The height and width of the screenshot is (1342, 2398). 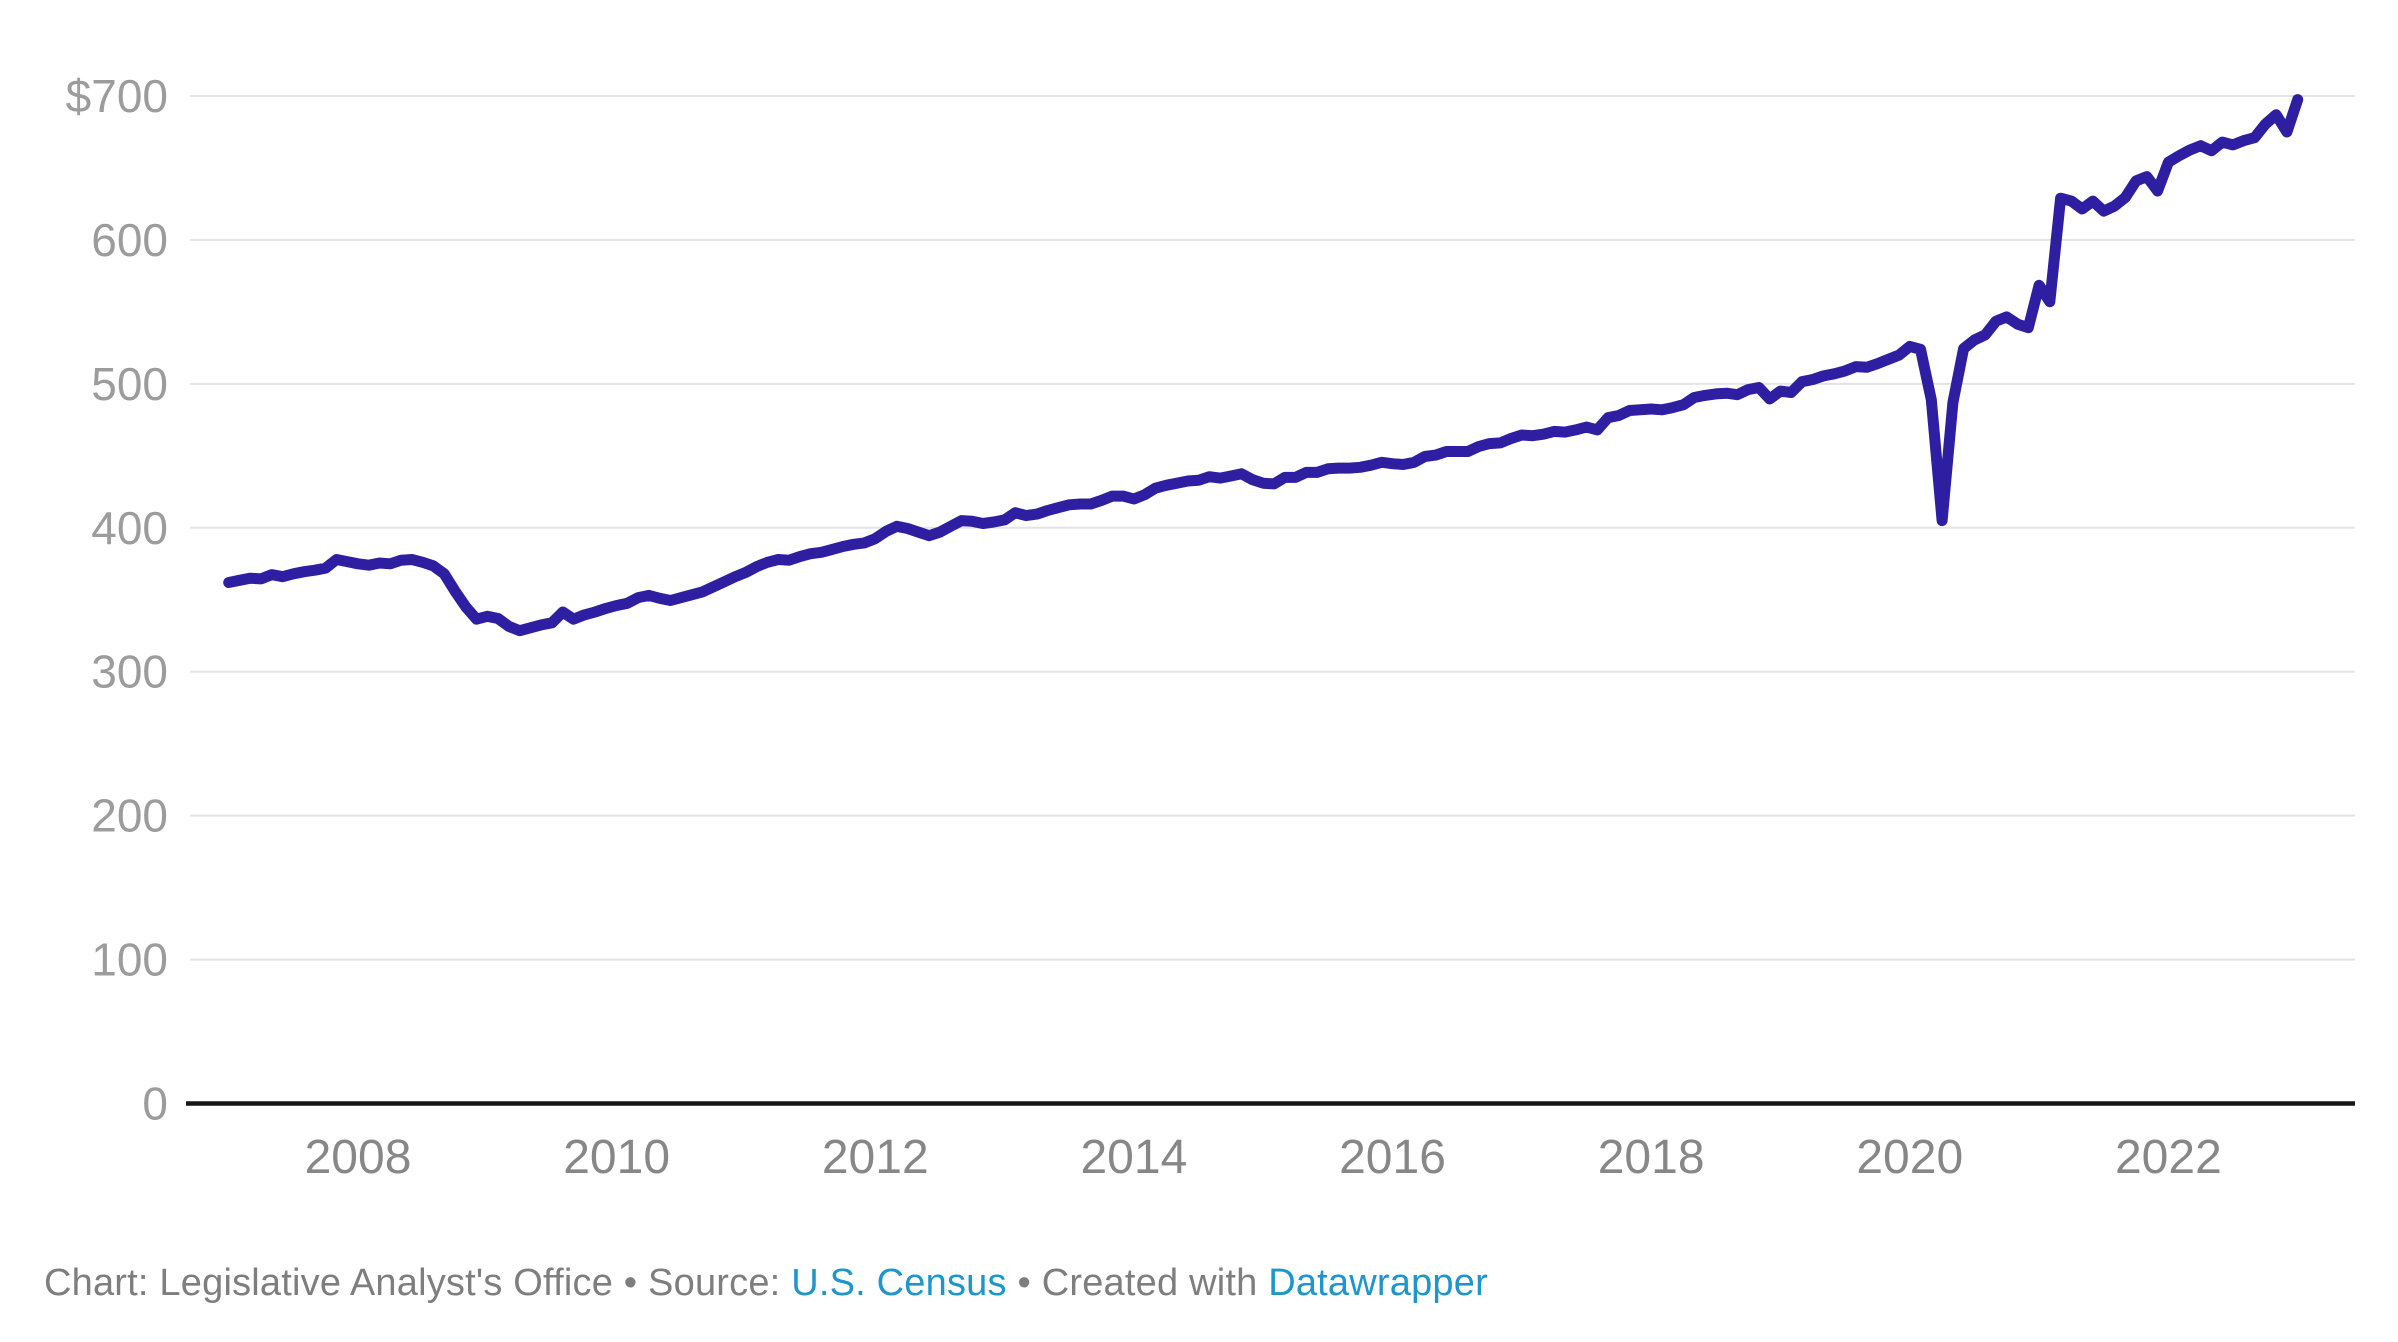 I want to click on x-axis-label: 2022, so click(x=2168, y=1157).